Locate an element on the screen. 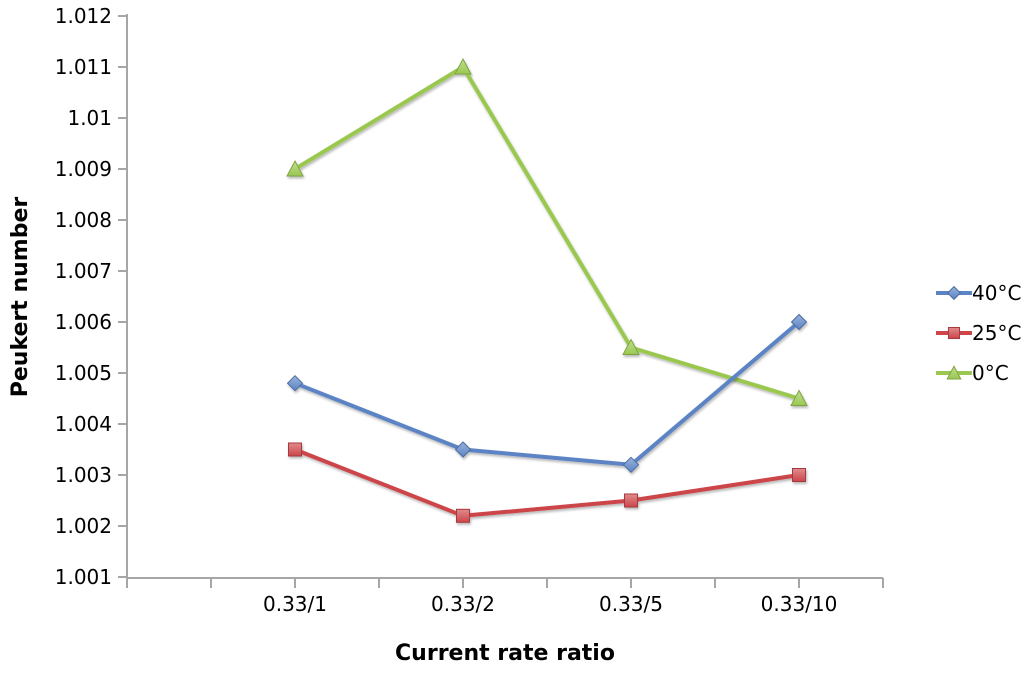 This screenshot has height=676, width=1024. y-tick-label: 1.007 is located at coordinates (83, 271).